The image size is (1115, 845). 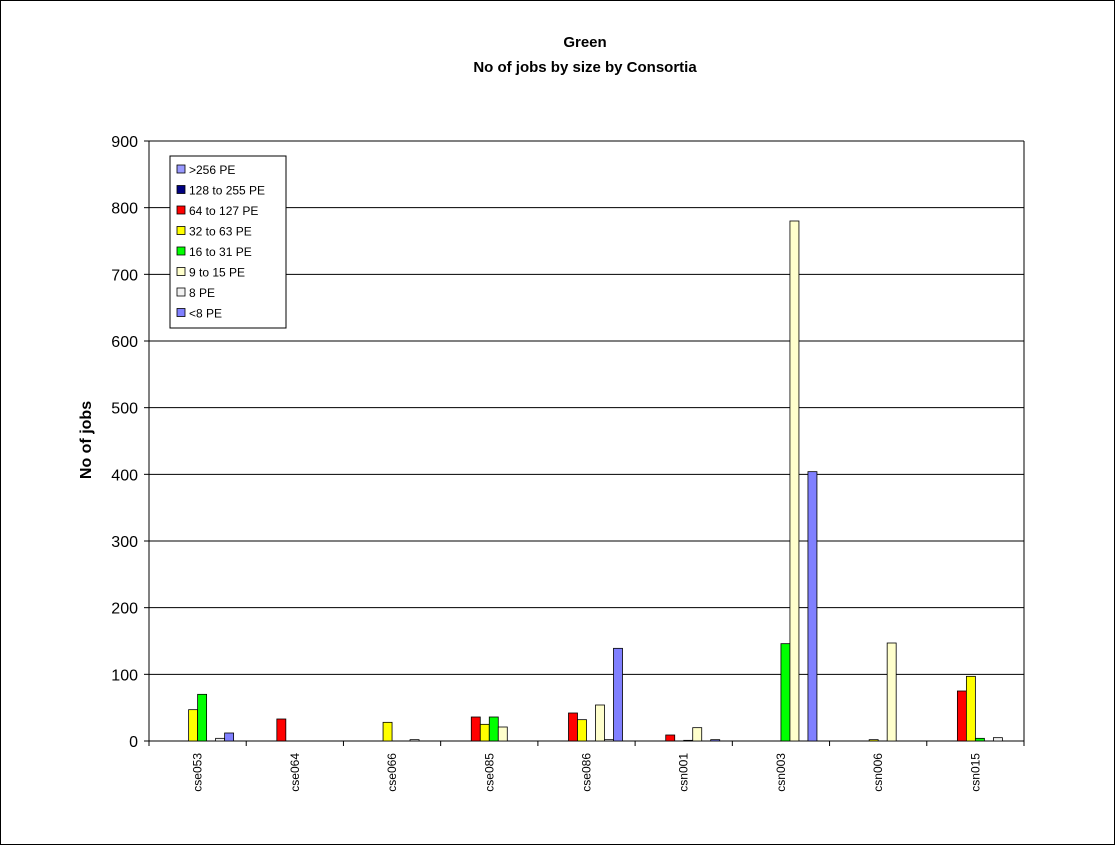 What do you see at coordinates (975, 772) in the screenshot?
I see `x-tick-label: csn015` at bounding box center [975, 772].